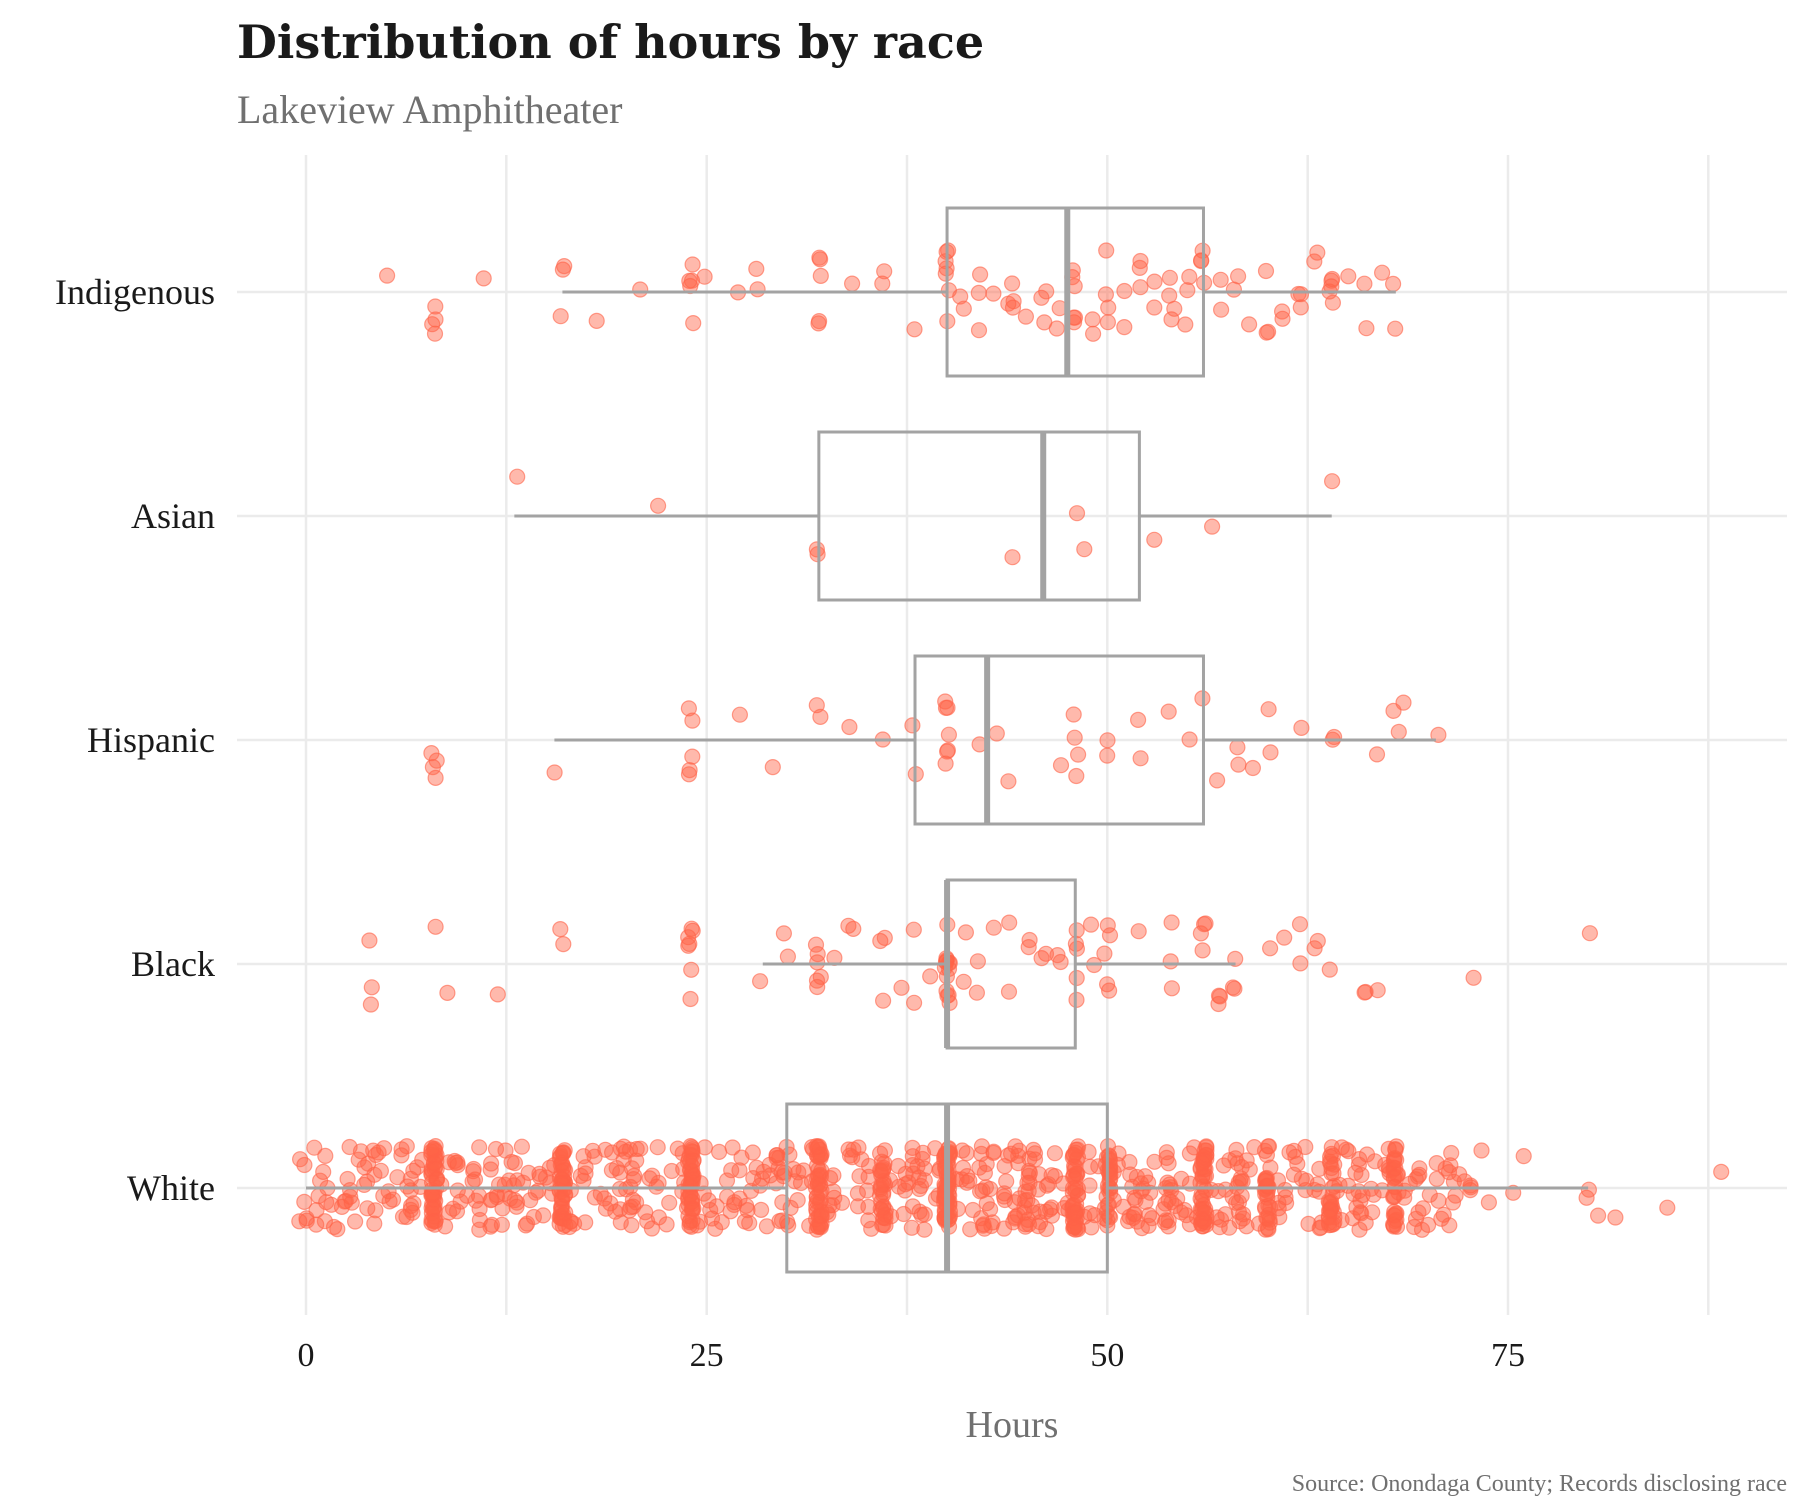 This screenshot has height=1500, width=1800. What do you see at coordinates (171, 1188) in the screenshot?
I see `category-label-white: White` at bounding box center [171, 1188].